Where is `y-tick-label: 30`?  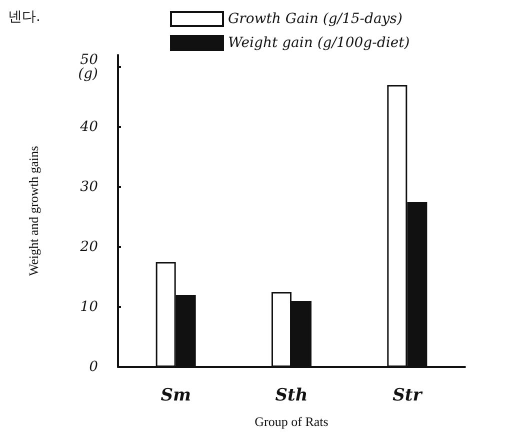 y-tick-label: 30 is located at coordinates (89, 187).